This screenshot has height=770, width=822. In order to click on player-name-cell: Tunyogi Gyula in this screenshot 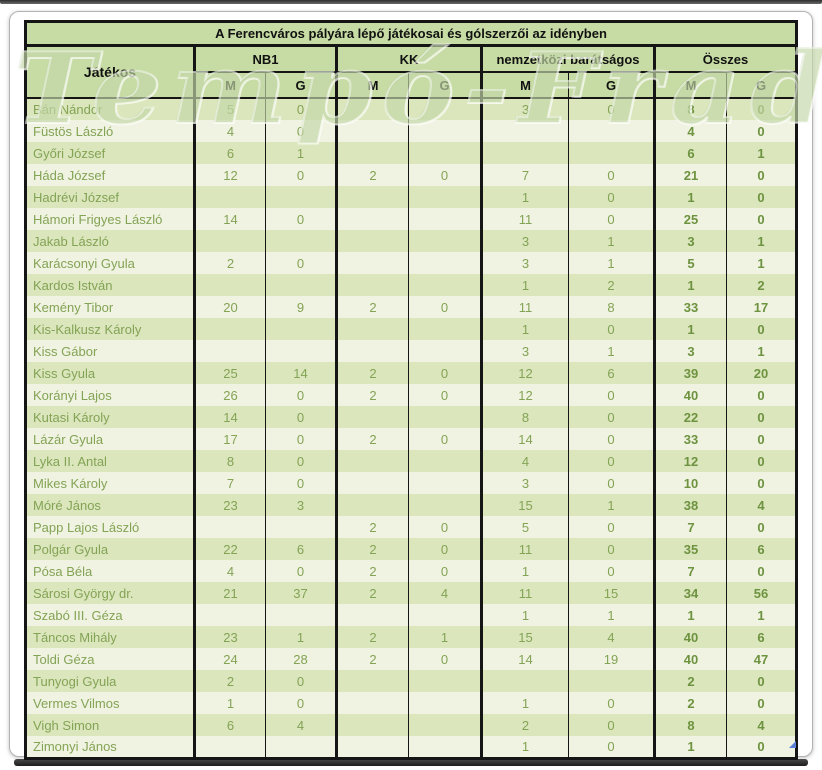, I will do `click(110, 681)`.